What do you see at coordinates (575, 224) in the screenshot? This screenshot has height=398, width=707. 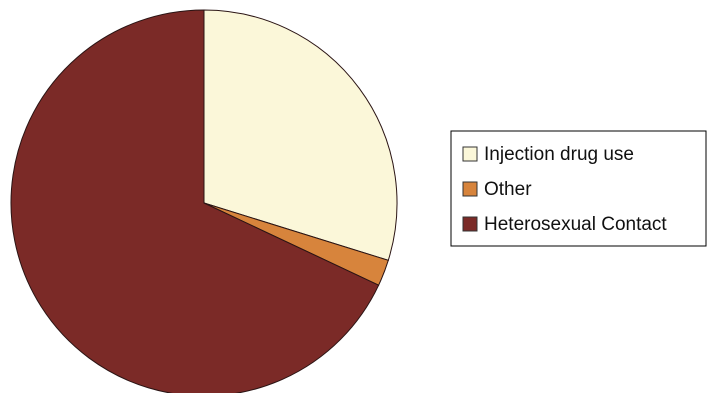 I see `legend-label-heterosexual-contact: Heterosexual Contact` at bounding box center [575, 224].